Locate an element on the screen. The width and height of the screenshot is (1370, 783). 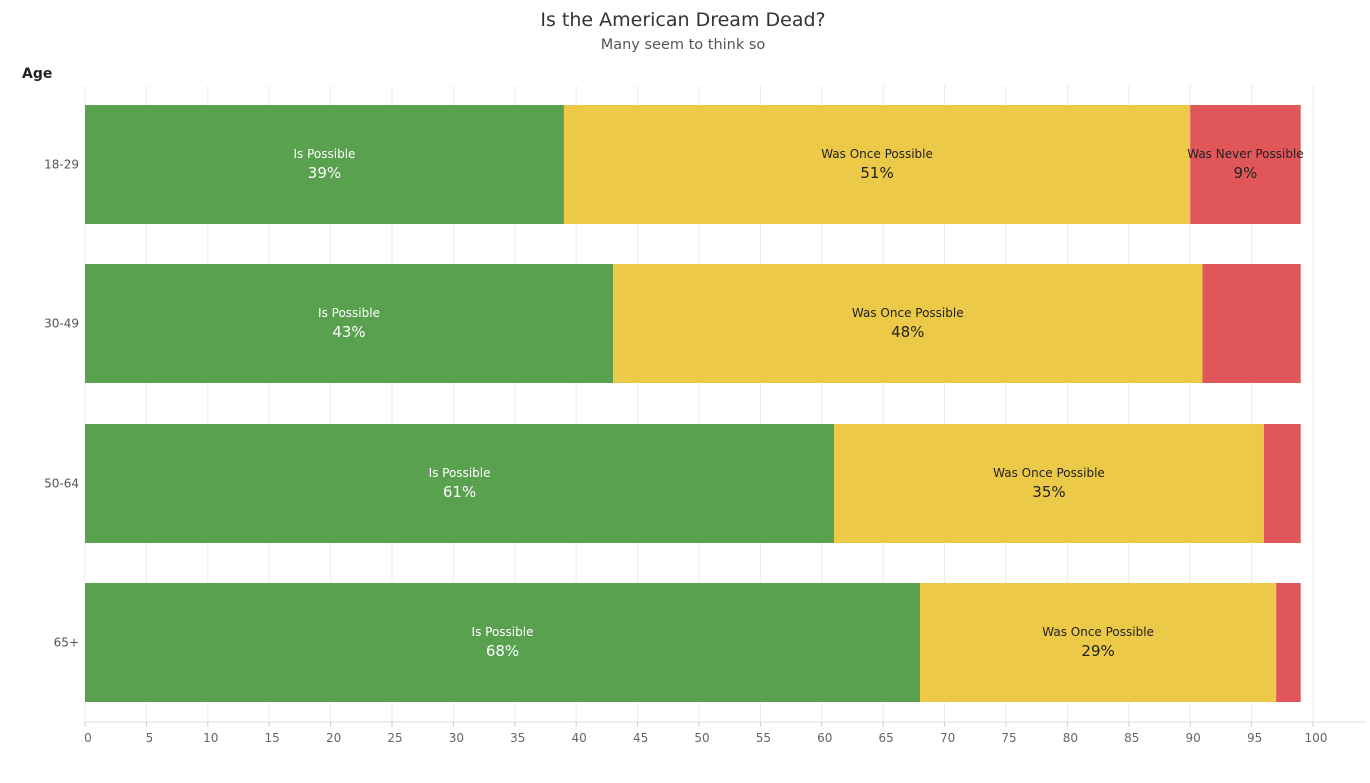
x-tick-label: 80 is located at coordinates (1070, 738).